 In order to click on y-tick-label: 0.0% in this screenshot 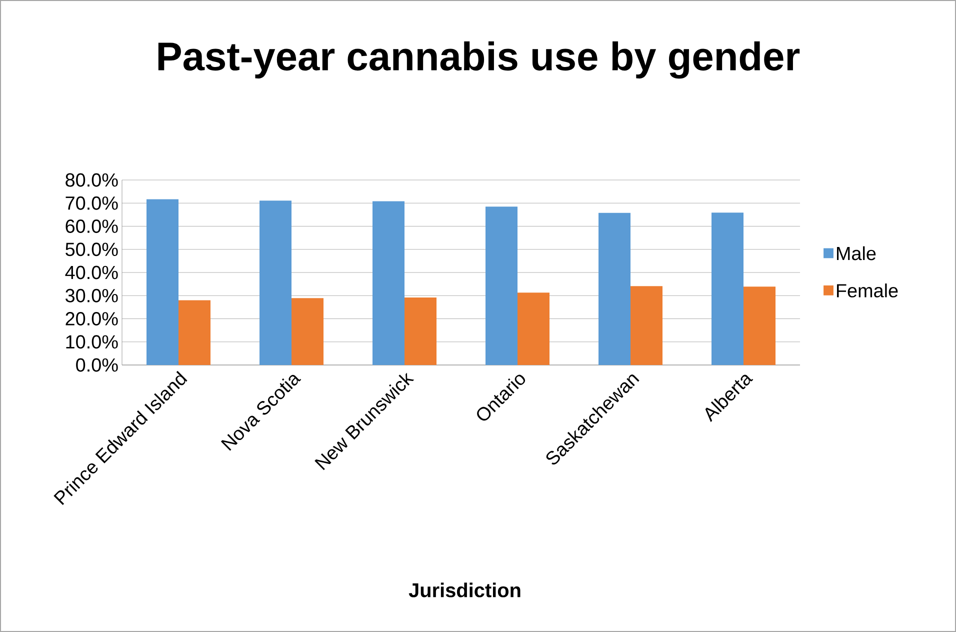, I will do `click(97, 365)`.